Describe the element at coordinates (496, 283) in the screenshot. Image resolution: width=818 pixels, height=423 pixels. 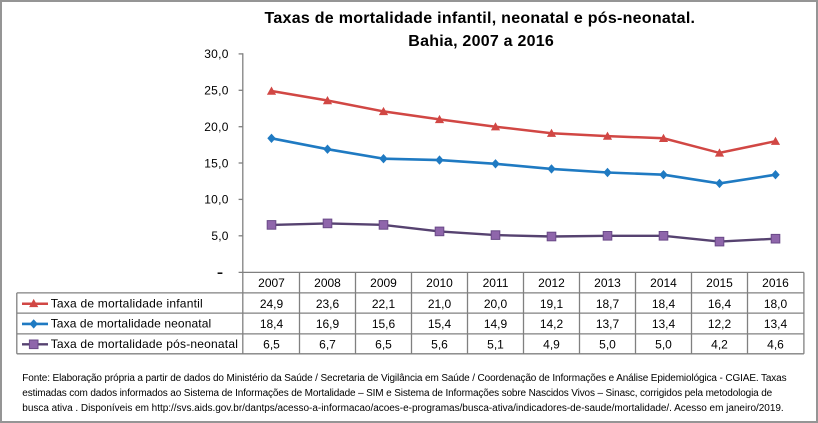
I see `svg-text: 2011` at that location.